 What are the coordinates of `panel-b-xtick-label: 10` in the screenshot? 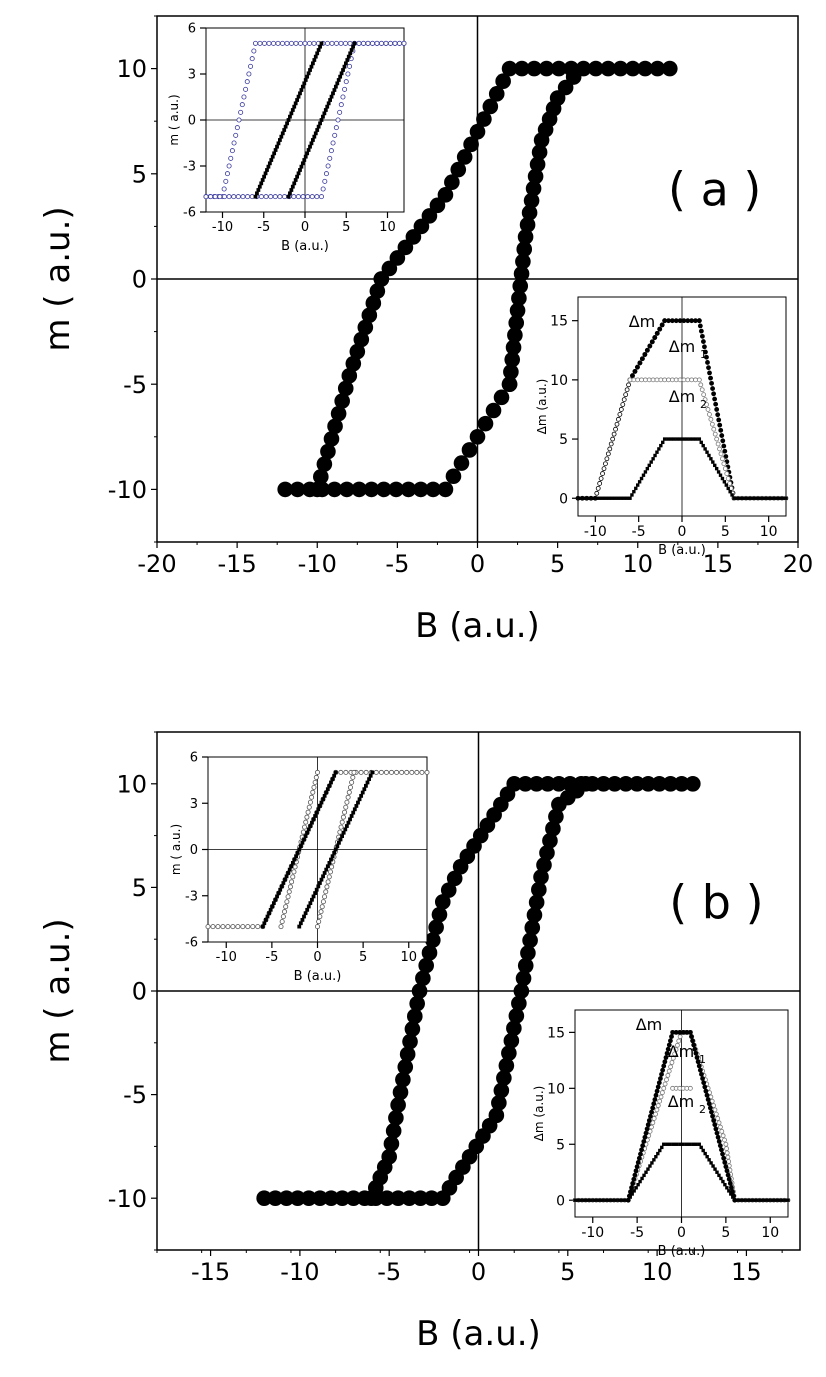 It's located at (657, 1272).